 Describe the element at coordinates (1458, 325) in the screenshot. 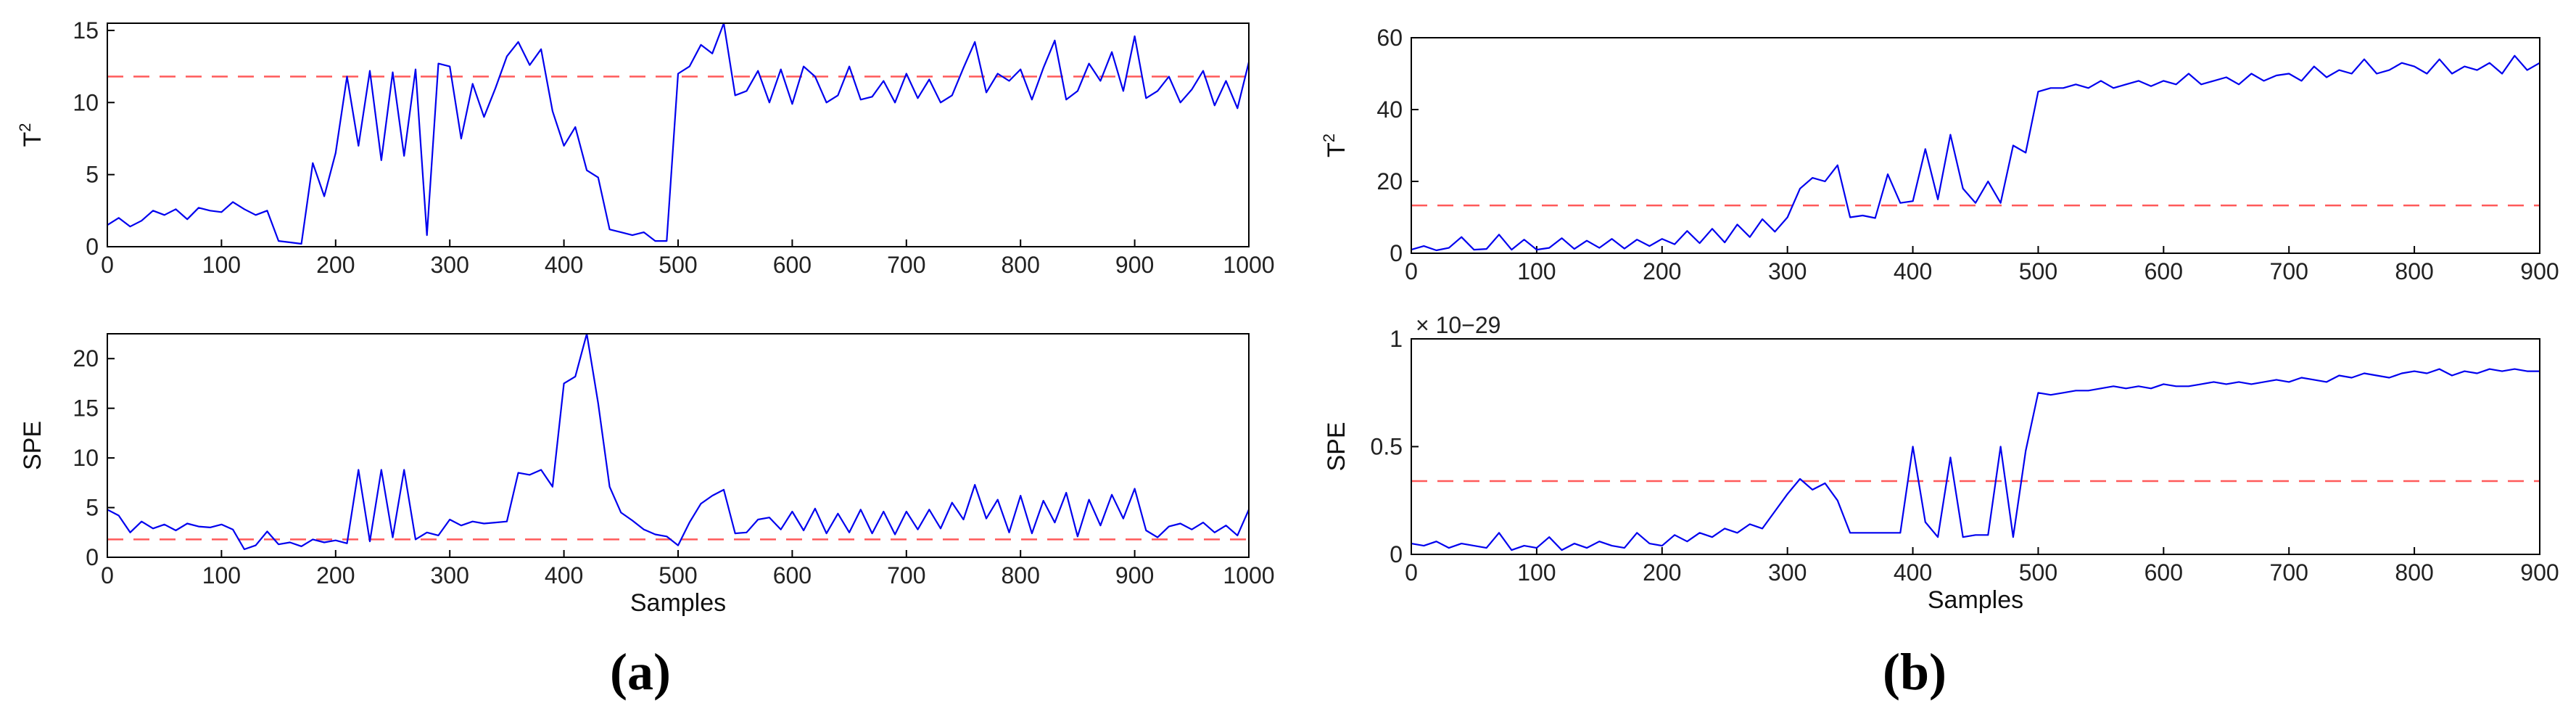

I see `y-scale-note: × 10−29` at that location.